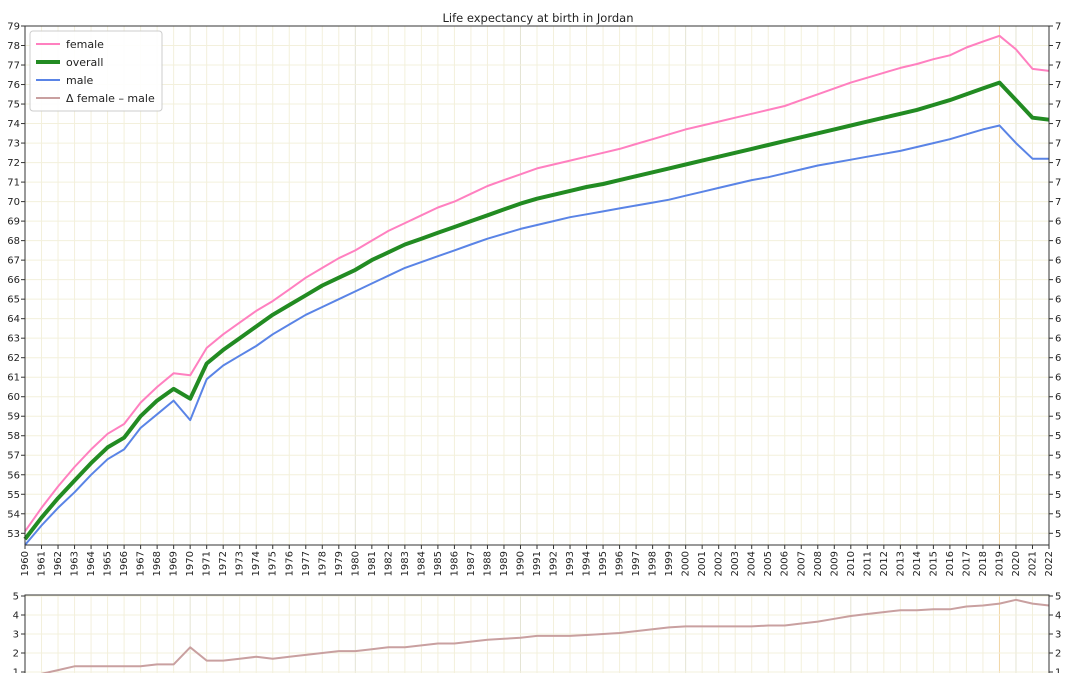 The image size is (1065, 677). I want to click on x-tick-label: 1966, so click(124, 563).